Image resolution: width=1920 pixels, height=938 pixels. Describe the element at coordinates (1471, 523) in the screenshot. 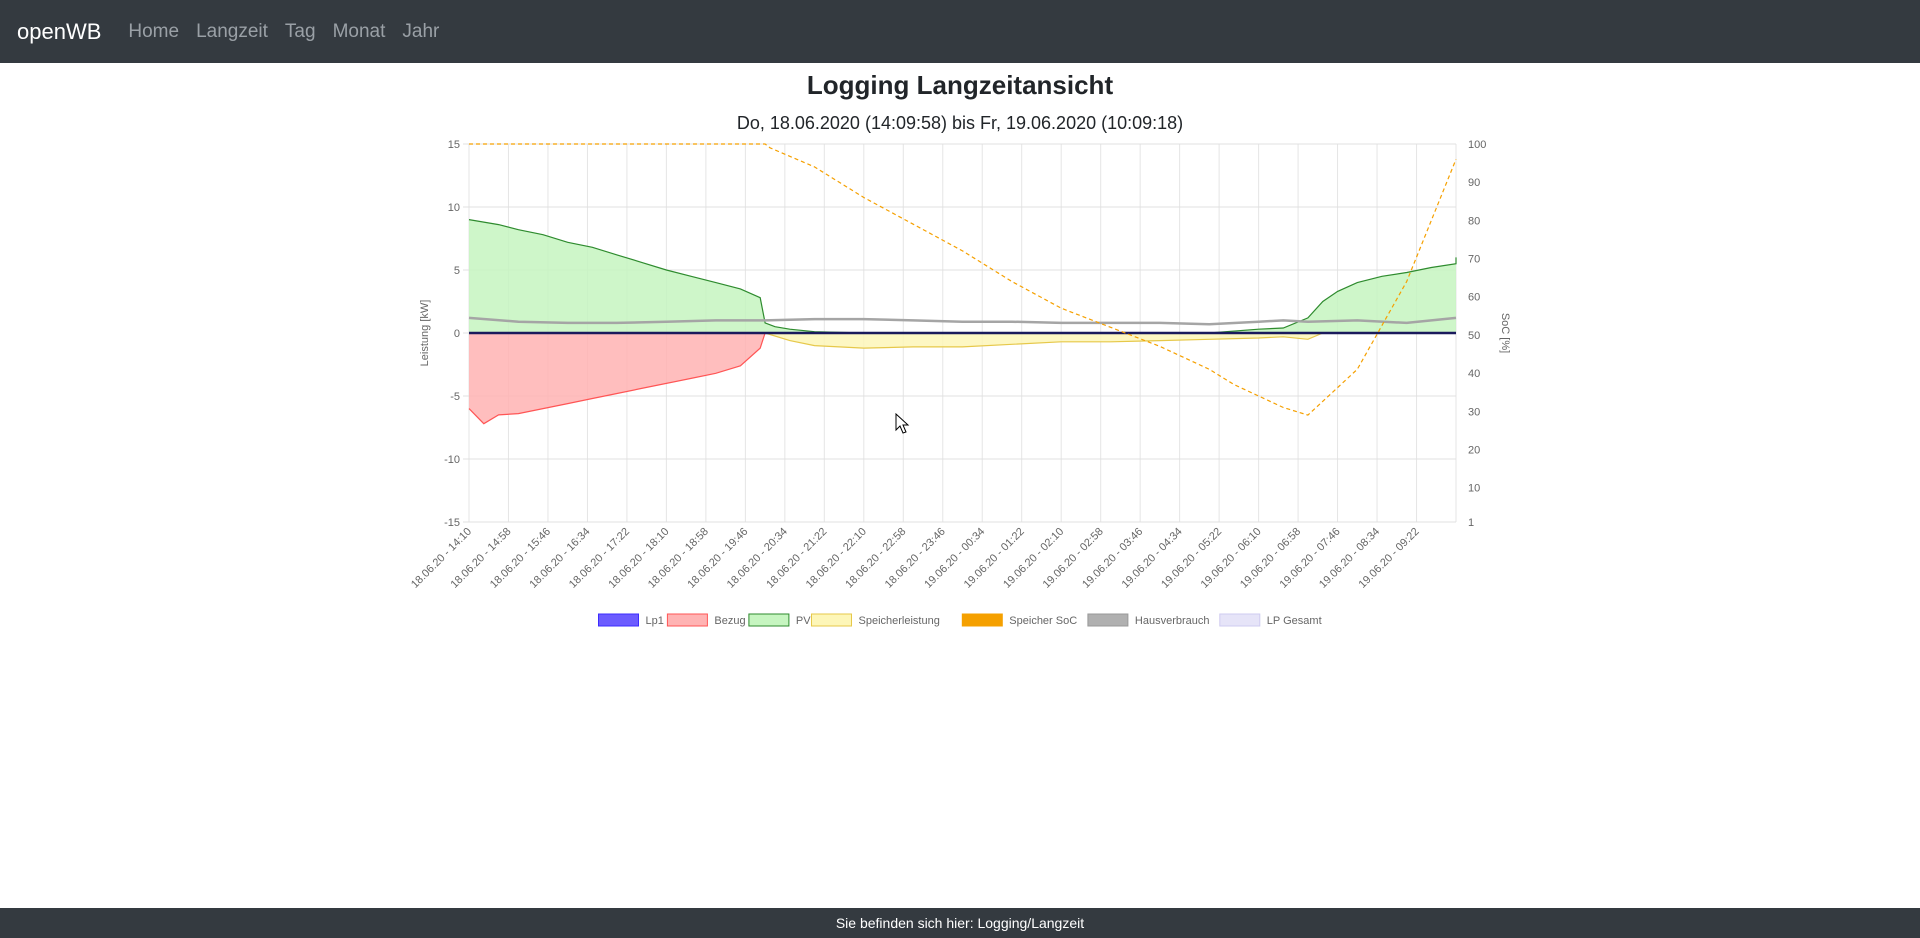

I see `y2-tick-label: 1` at that location.